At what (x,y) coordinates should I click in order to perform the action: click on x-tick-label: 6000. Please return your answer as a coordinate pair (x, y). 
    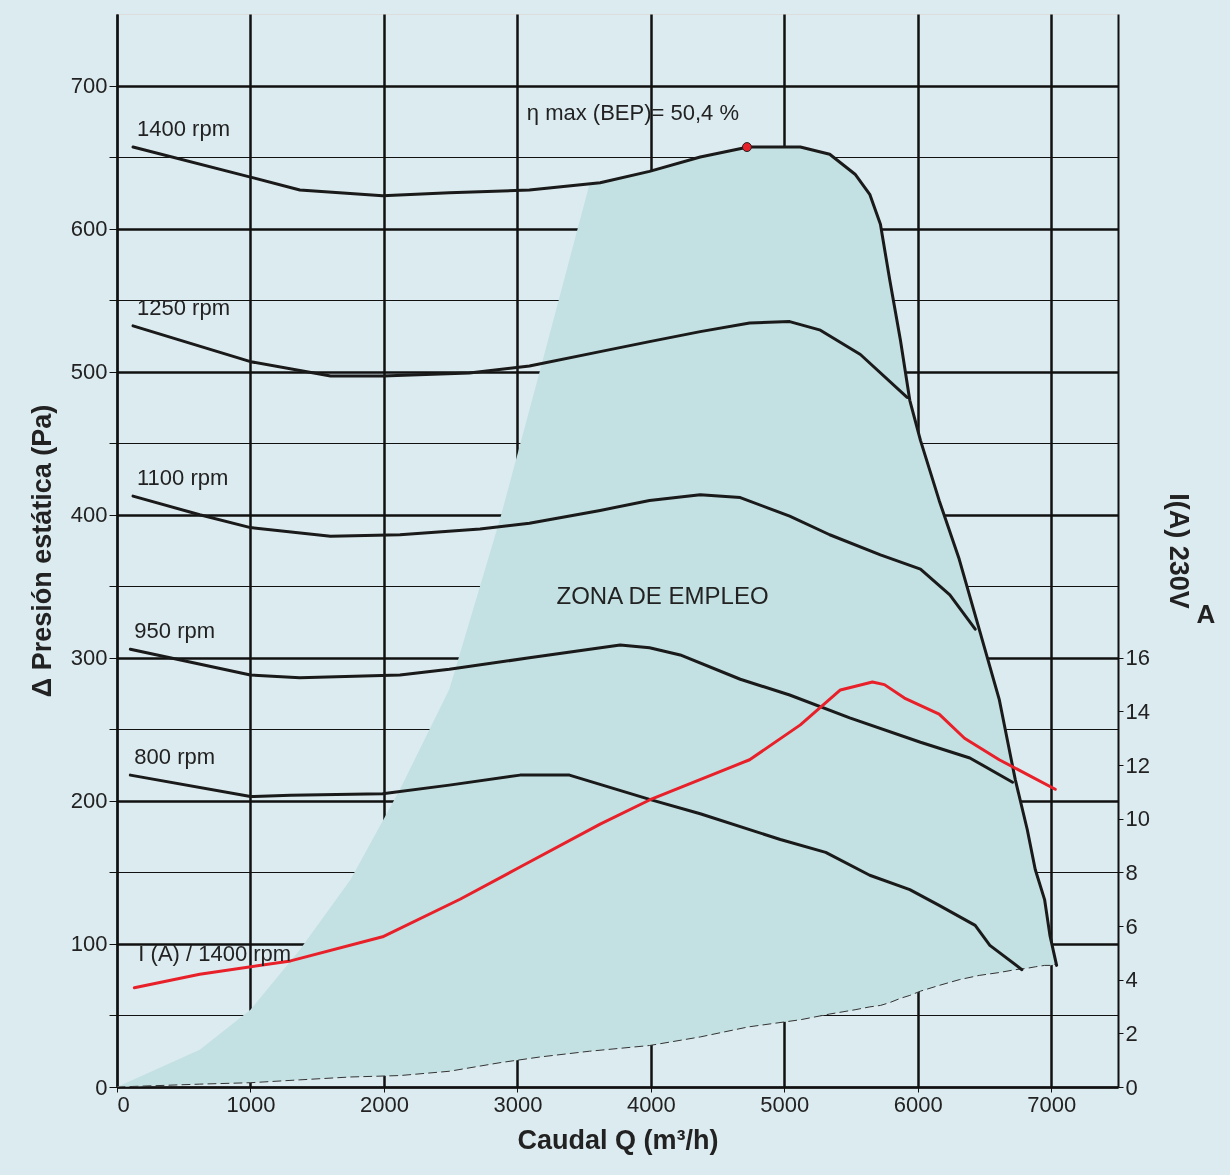
    Looking at the image, I should click on (918, 1104).